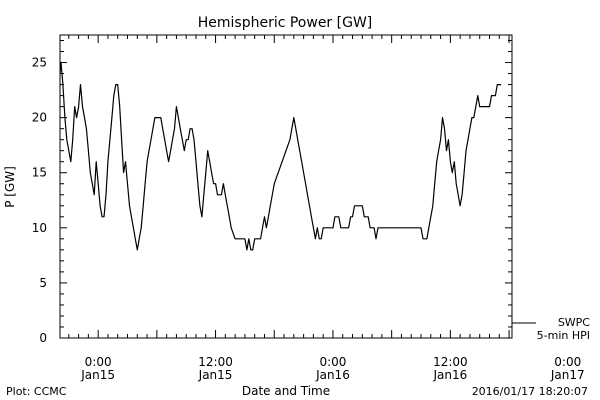 The width and height of the screenshot is (600, 400). I want to click on y-tick-label: 10, so click(39, 228).